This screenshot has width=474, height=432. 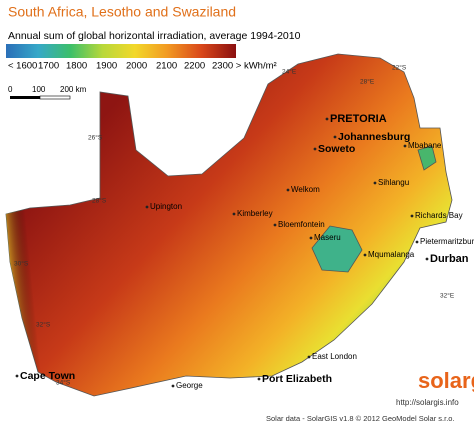 I want to click on footer-url: http://solargis.info, so click(x=427, y=402).